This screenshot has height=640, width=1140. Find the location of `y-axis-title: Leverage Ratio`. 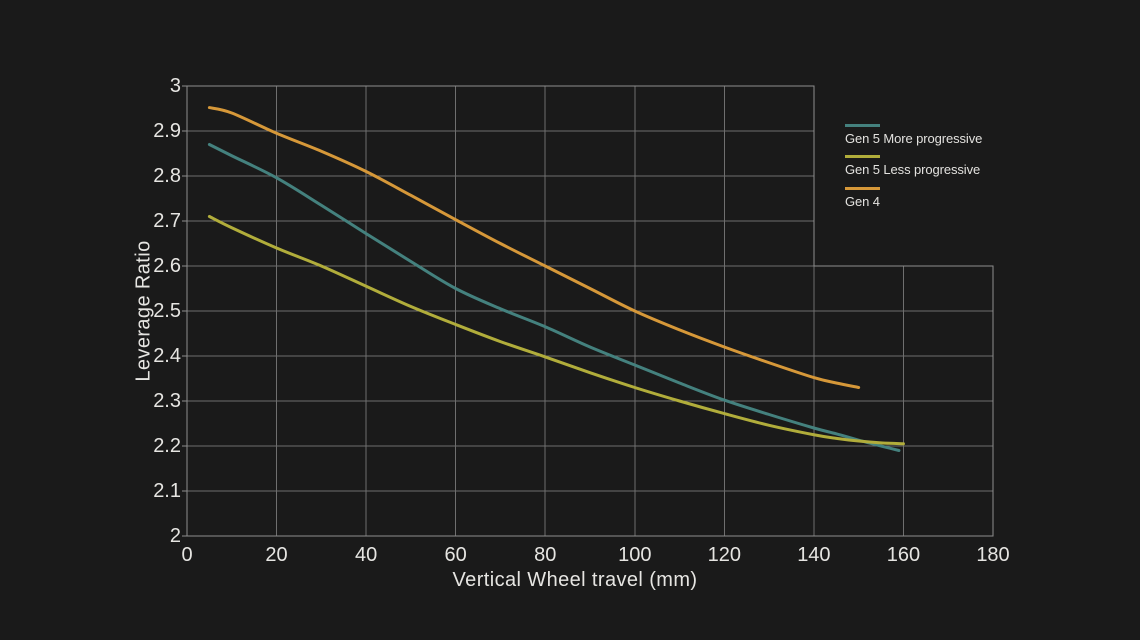

y-axis-title: Leverage Ratio is located at coordinates (143, 311).